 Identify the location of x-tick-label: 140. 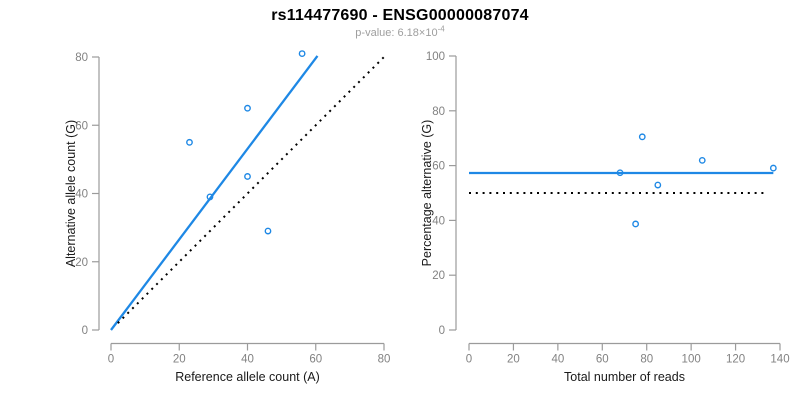
(779, 360).